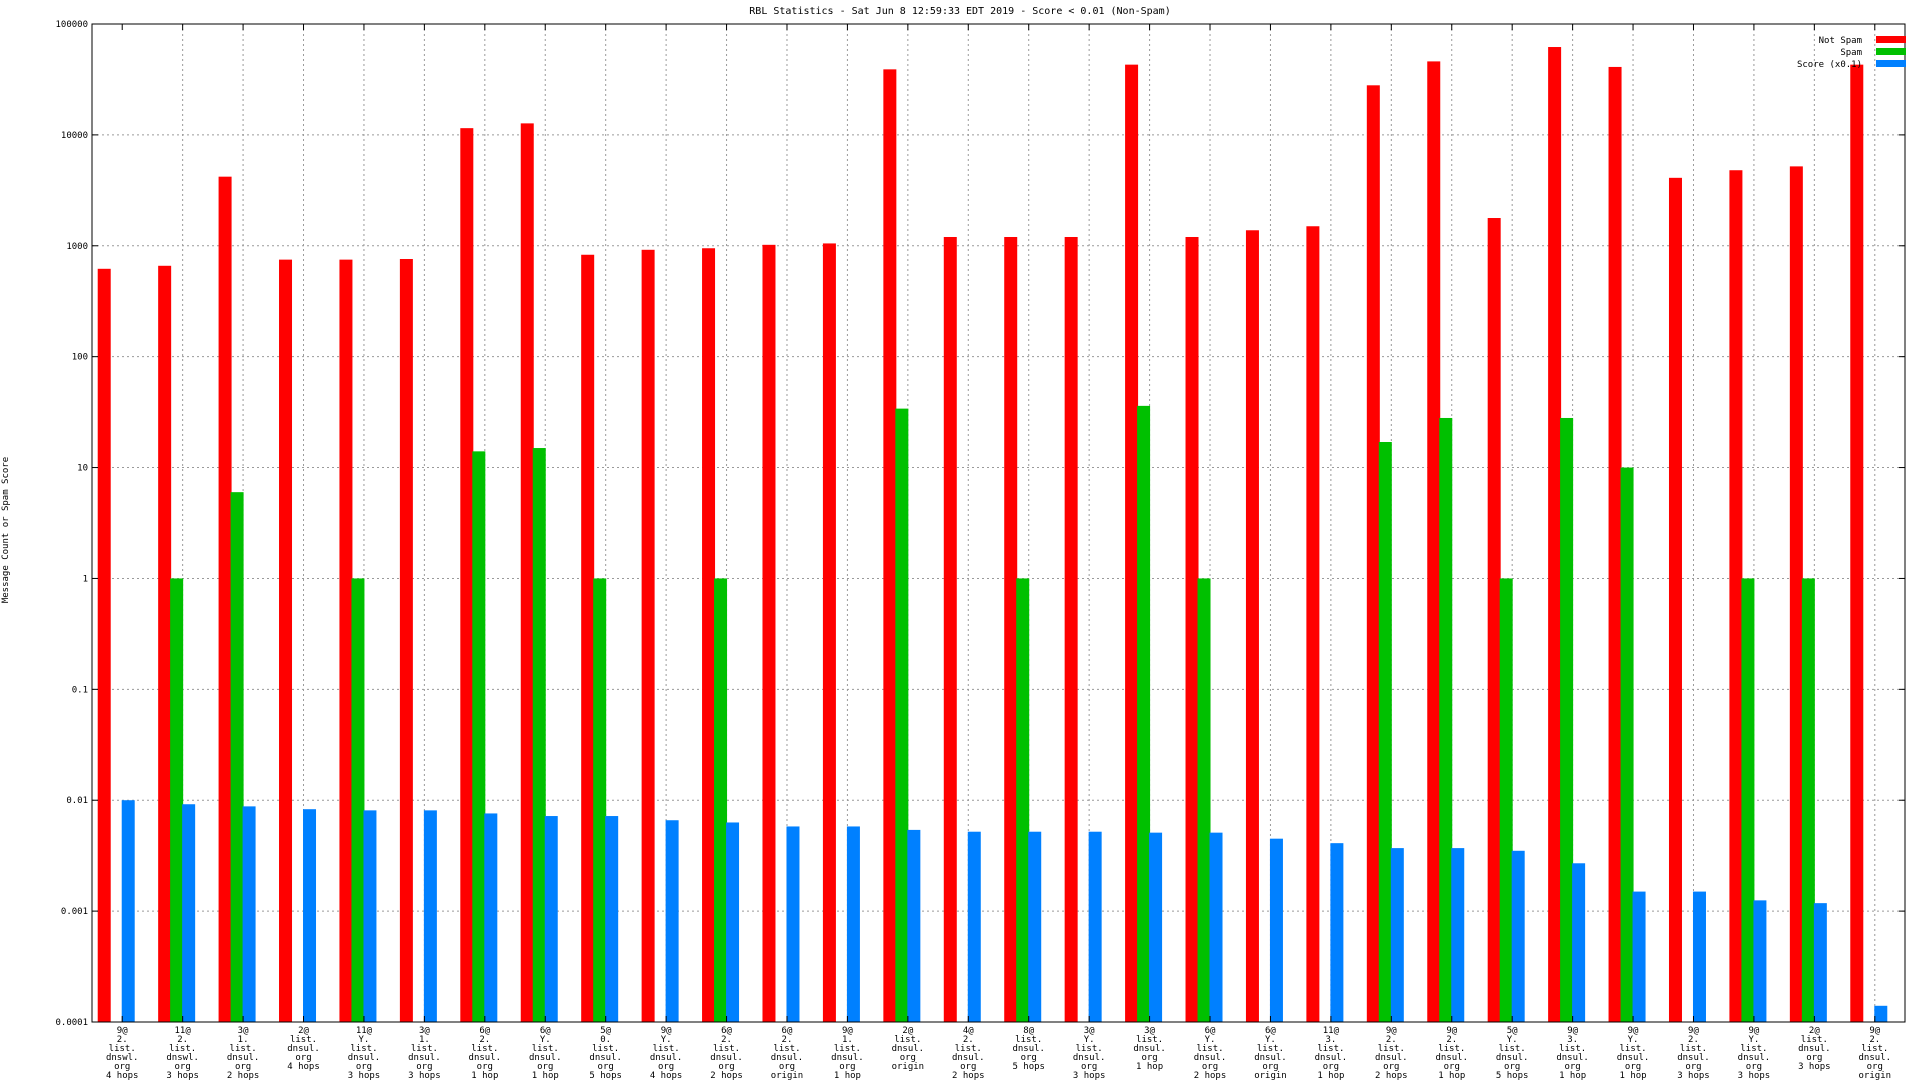 This screenshot has height=1080, width=1920. What do you see at coordinates (908, 1049) in the screenshot?
I see `x-tick-label: 2@ list. dnsul. org origin` at bounding box center [908, 1049].